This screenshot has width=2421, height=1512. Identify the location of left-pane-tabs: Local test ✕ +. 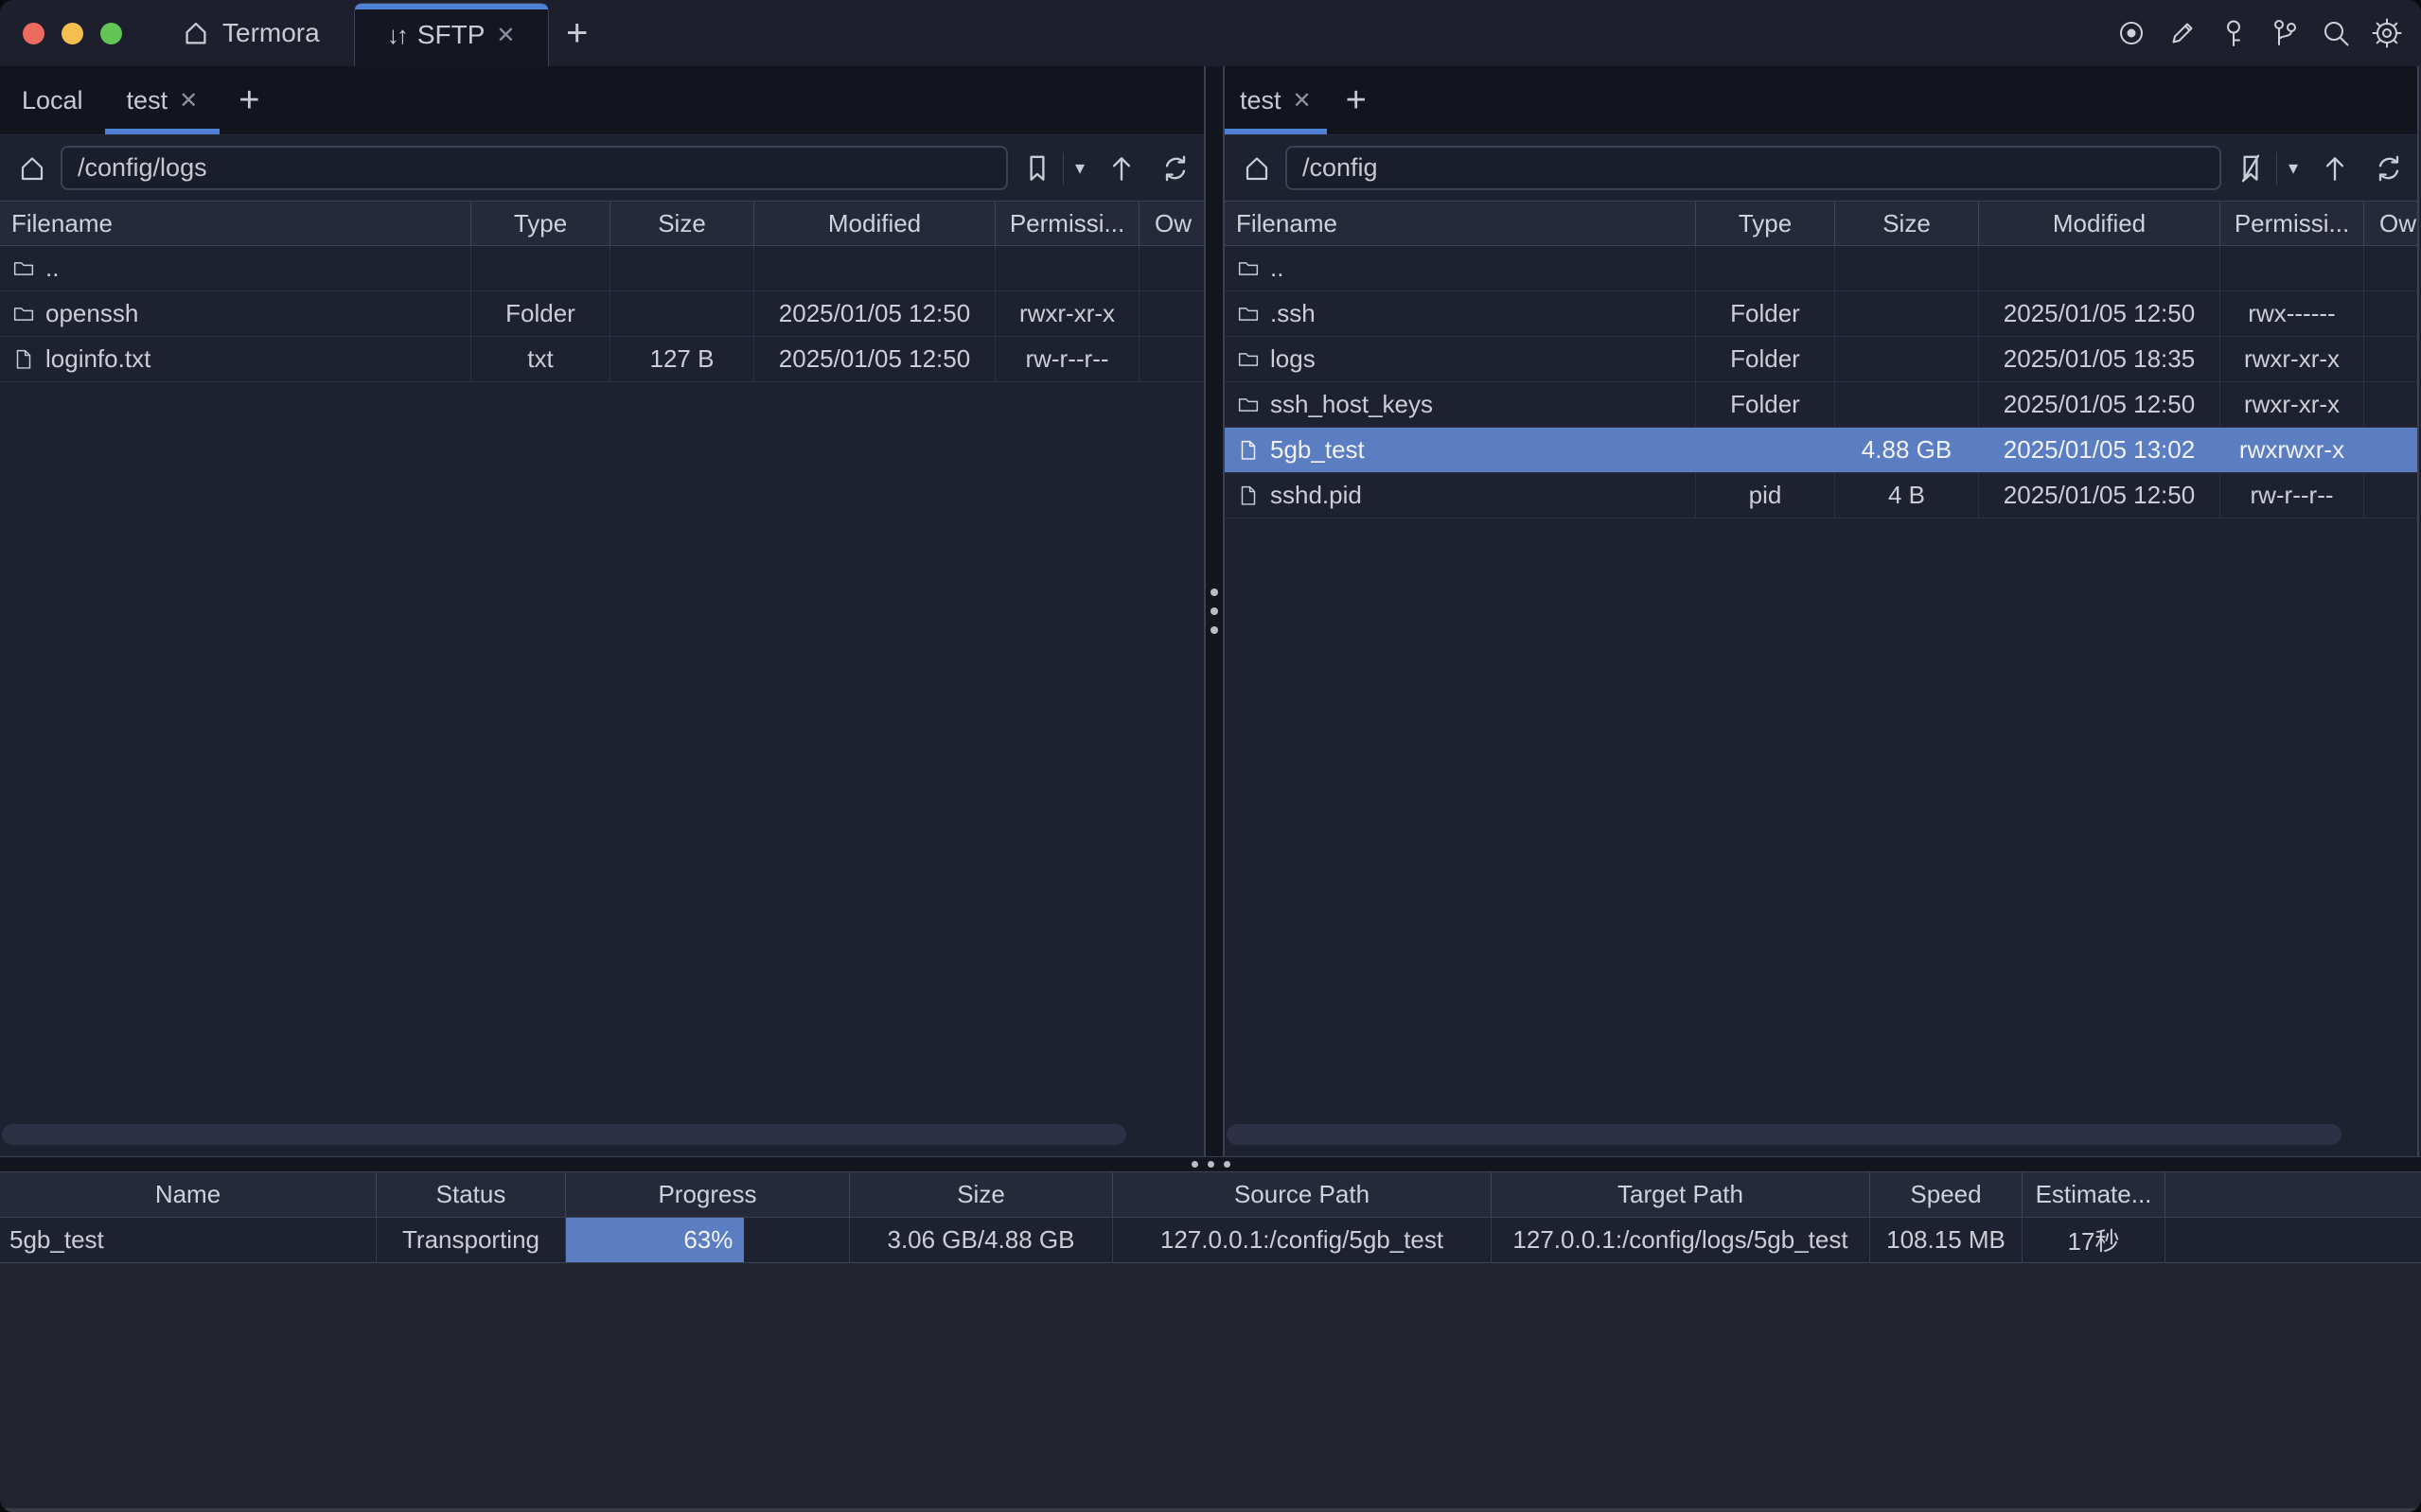
(602, 100).